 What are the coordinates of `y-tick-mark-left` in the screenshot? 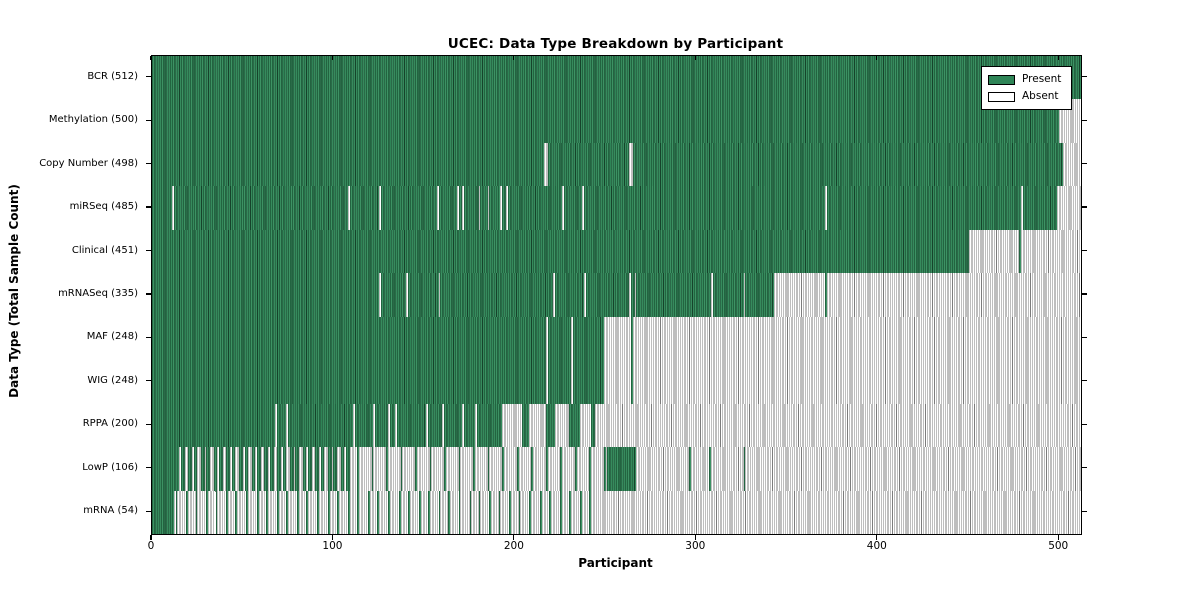 It's located at (148, 120).